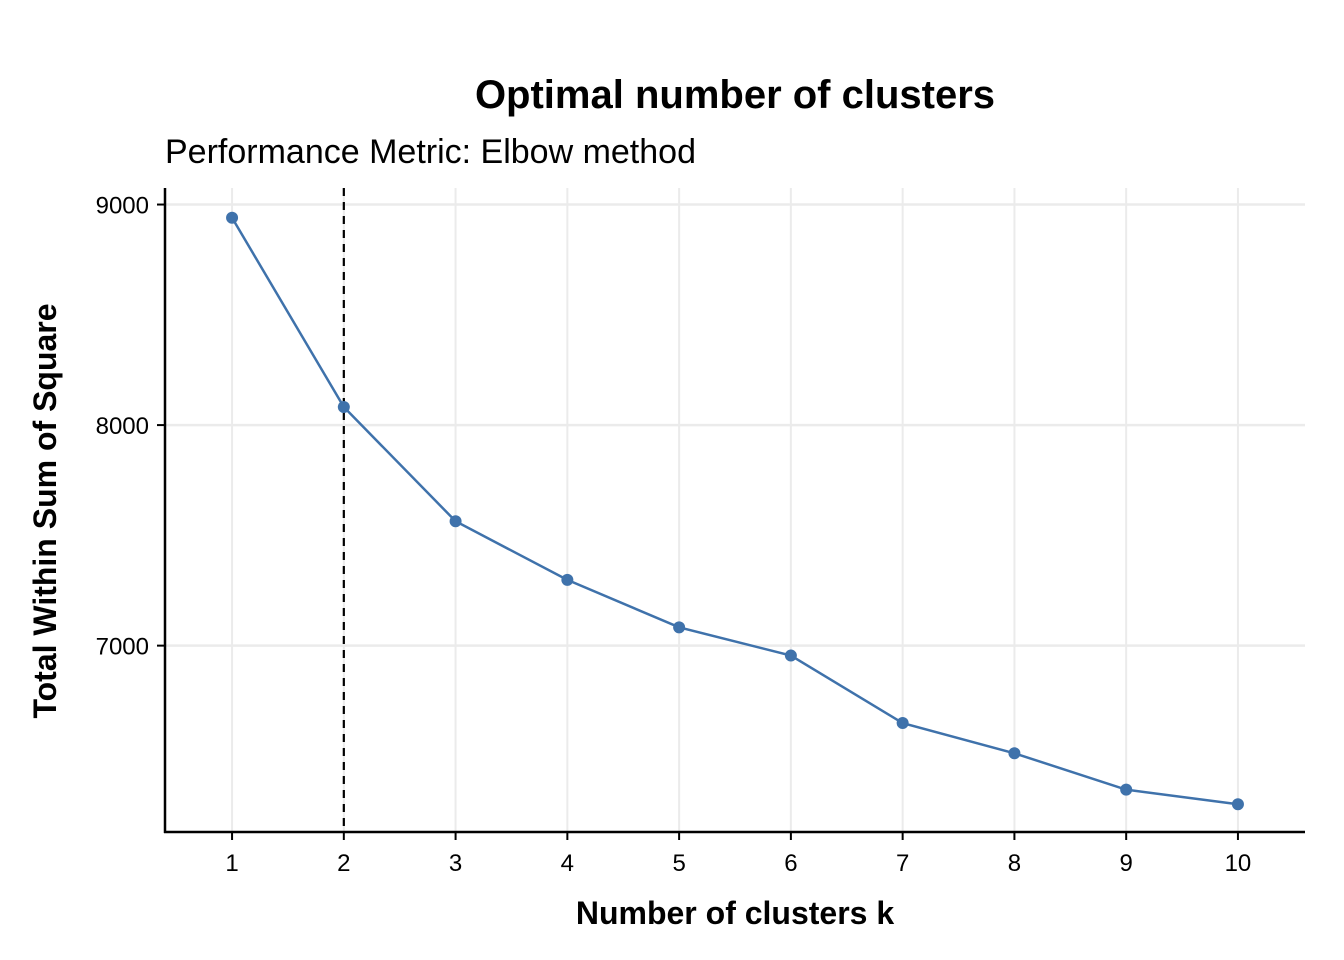 This screenshot has height=960, width=1344. Describe the element at coordinates (45, 510) in the screenshot. I see `y-axis-title: Total Within Sum of Square` at that location.